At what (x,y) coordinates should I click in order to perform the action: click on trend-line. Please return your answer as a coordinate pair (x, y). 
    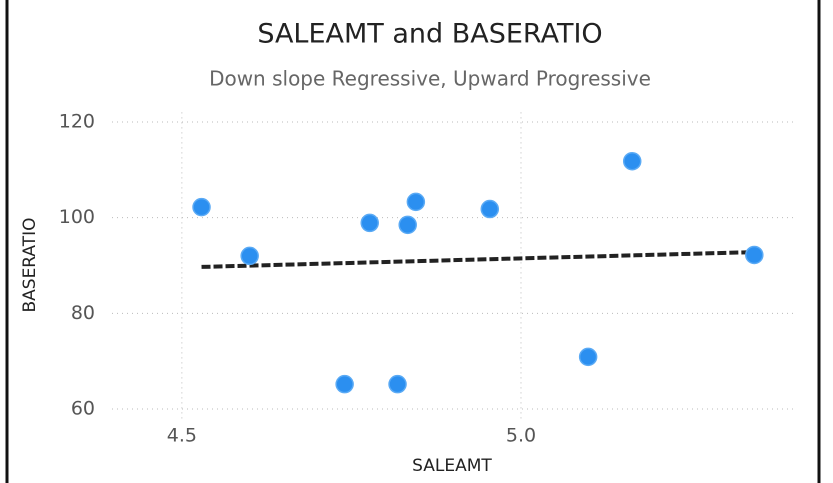
    Looking at the image, I should click on (478, 259).